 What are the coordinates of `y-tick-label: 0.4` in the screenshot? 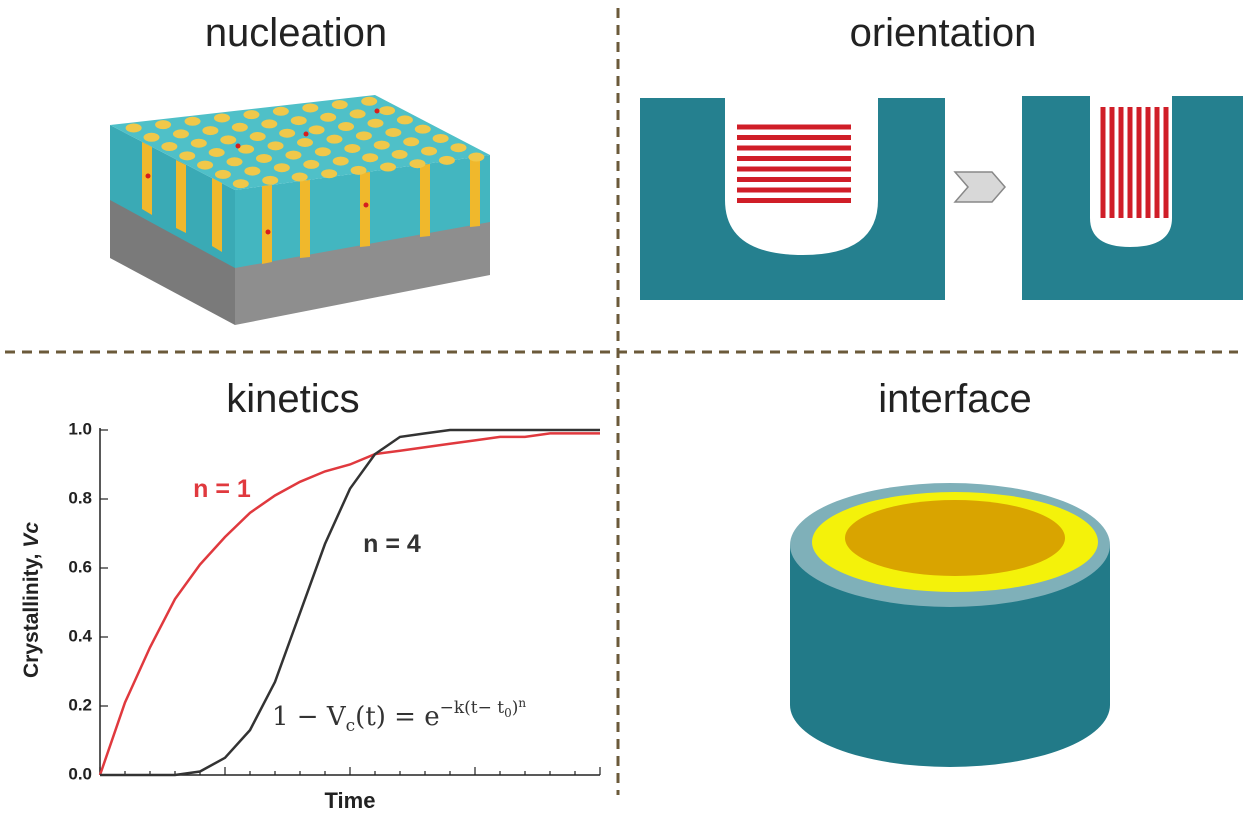 It's located at (80, 635).